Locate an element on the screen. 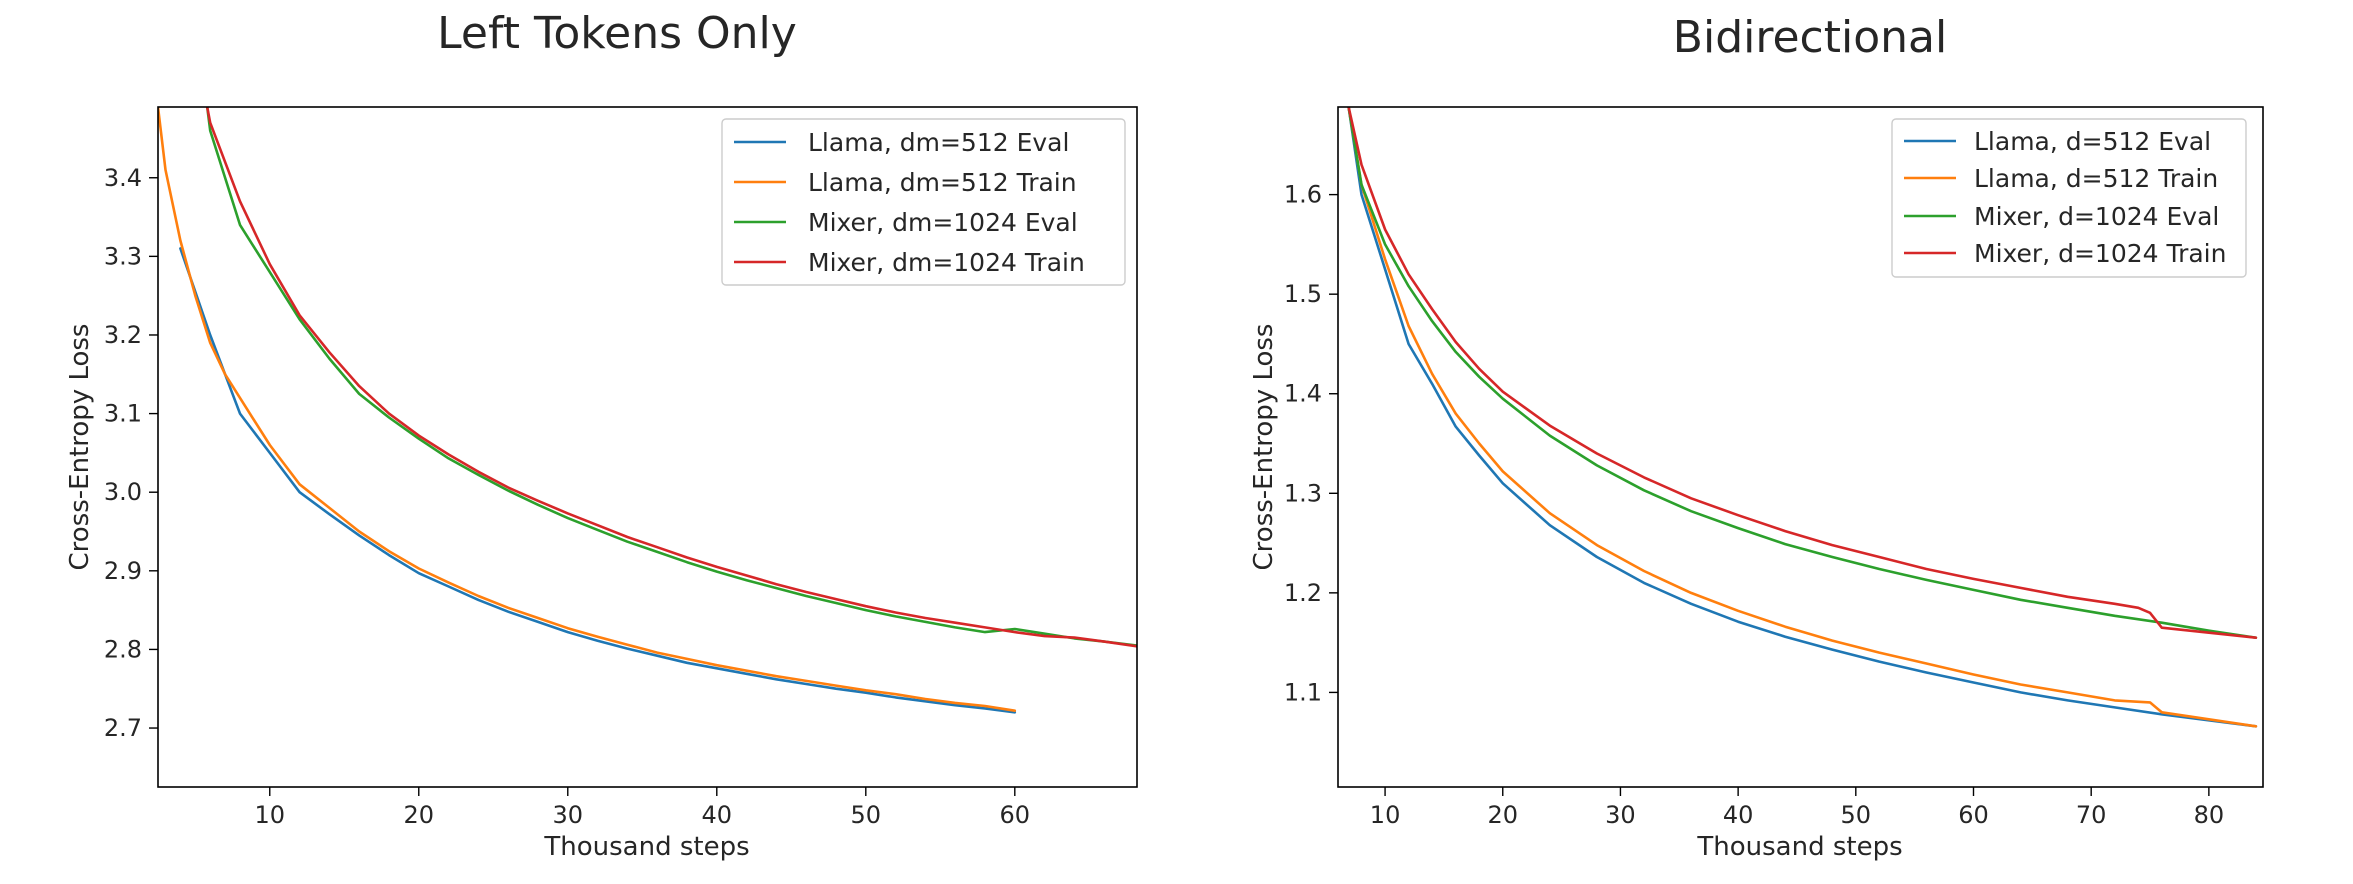 This screenshot has height=884, width=2353. legend-item: Llama, d=512 Eval is located at coordinates (2057, 141).